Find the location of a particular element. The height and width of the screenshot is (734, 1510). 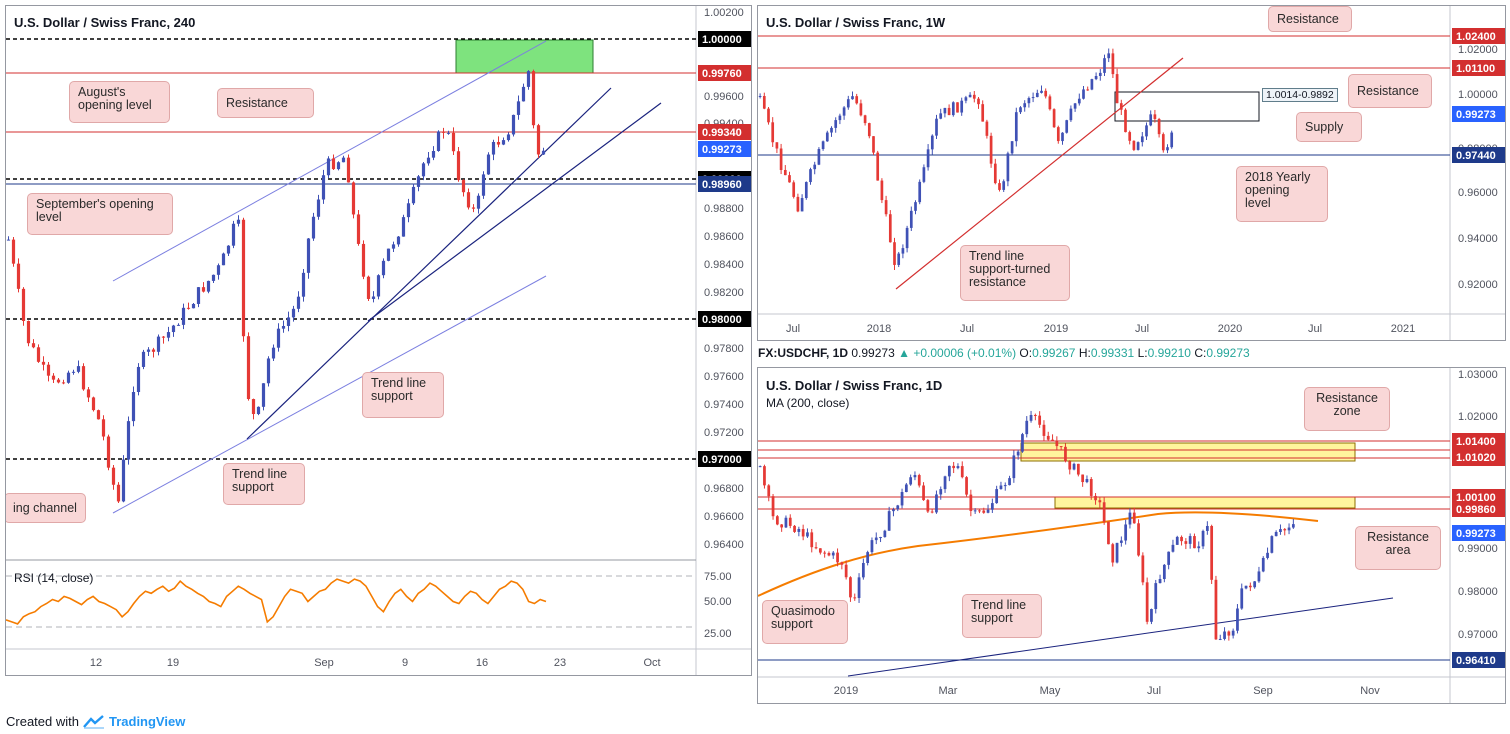

ma-200-line is located at coordinates (1038, 554).